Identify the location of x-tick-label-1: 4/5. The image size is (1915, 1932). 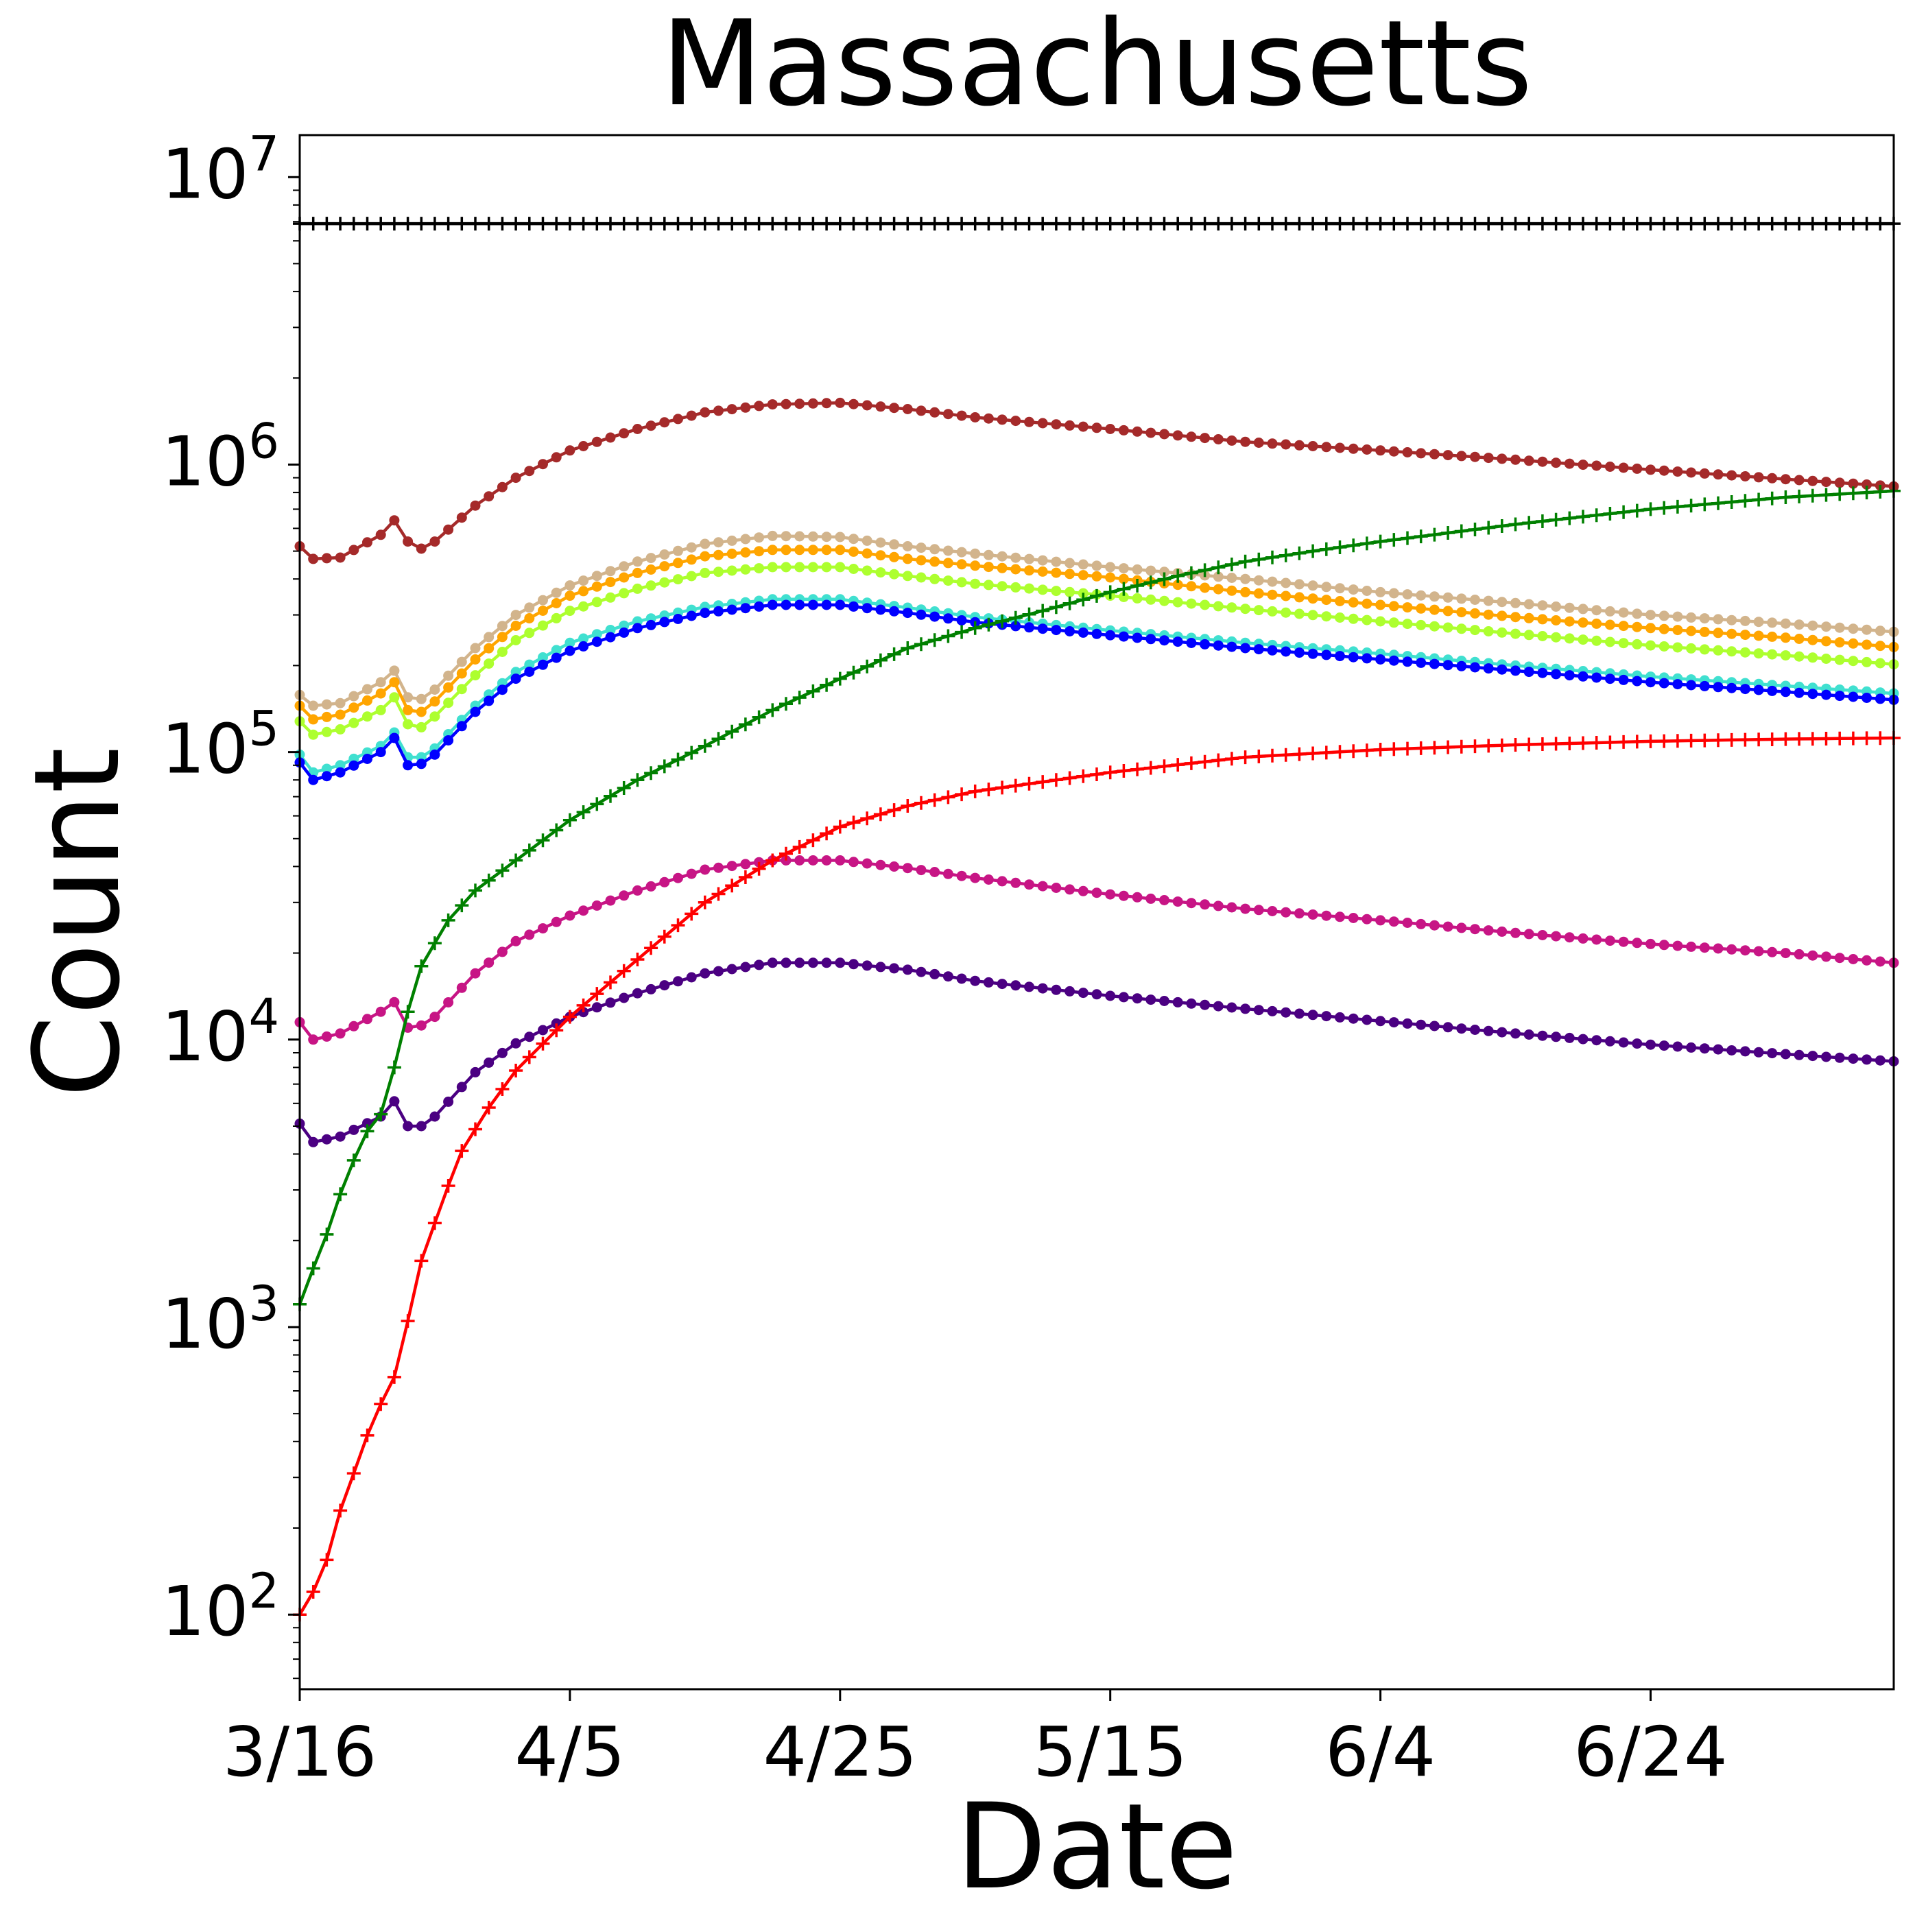
(569, 1752).